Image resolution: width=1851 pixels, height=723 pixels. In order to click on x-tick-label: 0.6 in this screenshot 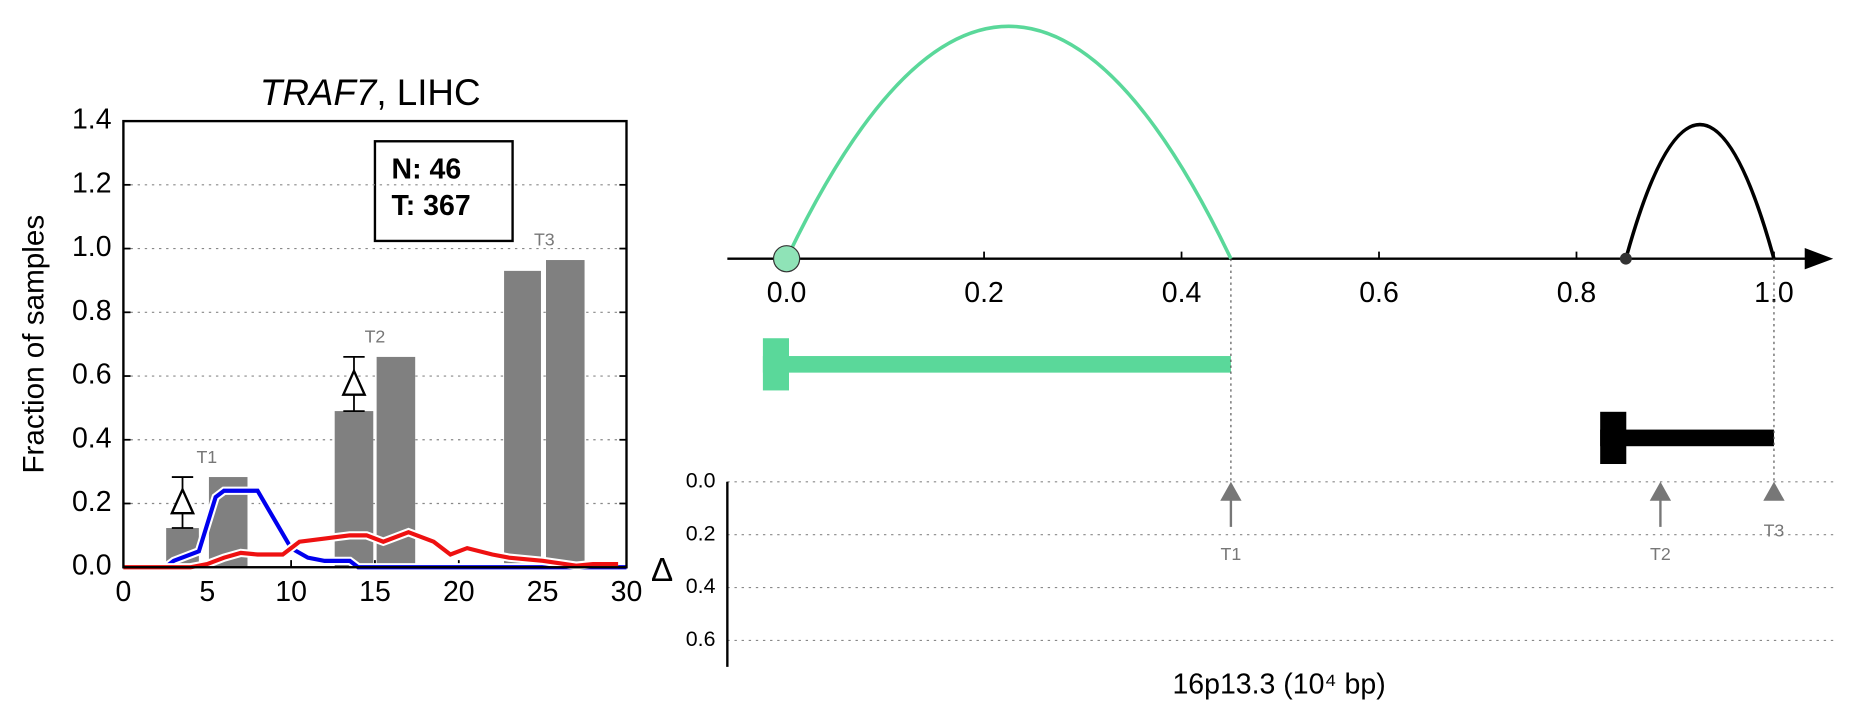, I will do `click(1379, 293)`.